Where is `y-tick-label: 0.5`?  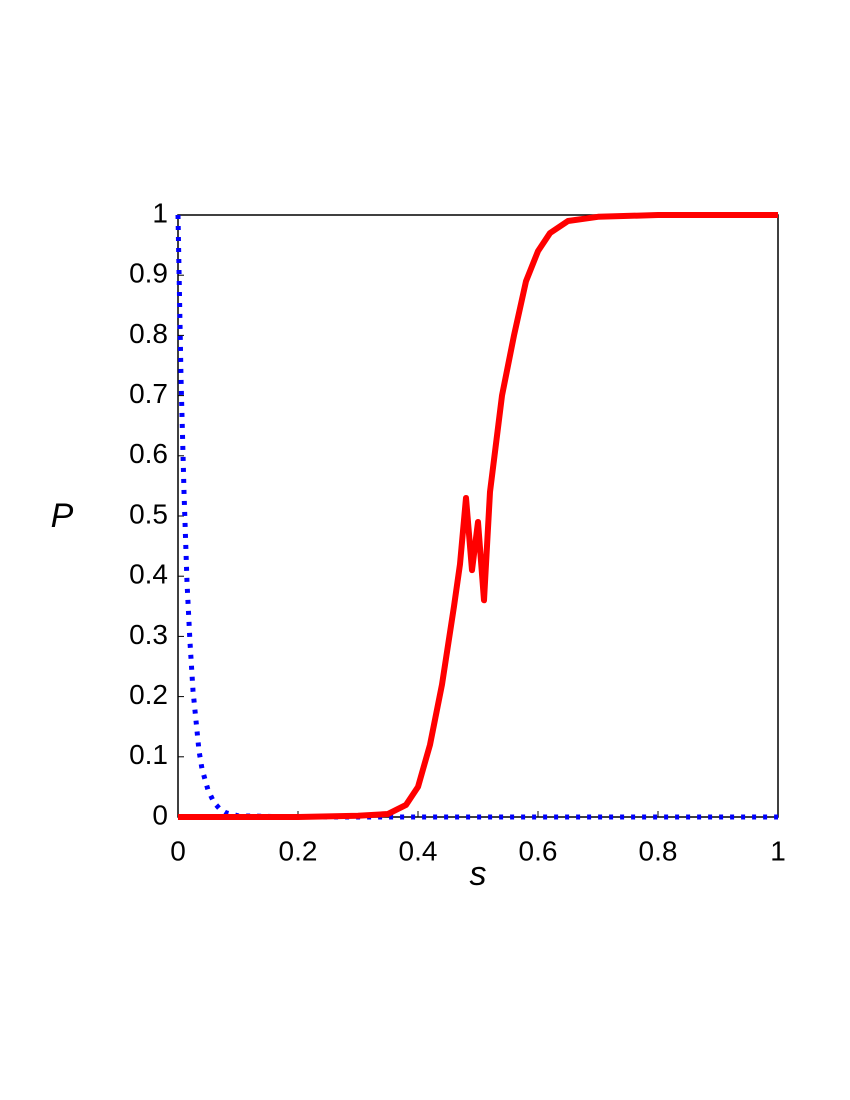
y-tick-label: 0.5 is located at coordinates (148, 513).